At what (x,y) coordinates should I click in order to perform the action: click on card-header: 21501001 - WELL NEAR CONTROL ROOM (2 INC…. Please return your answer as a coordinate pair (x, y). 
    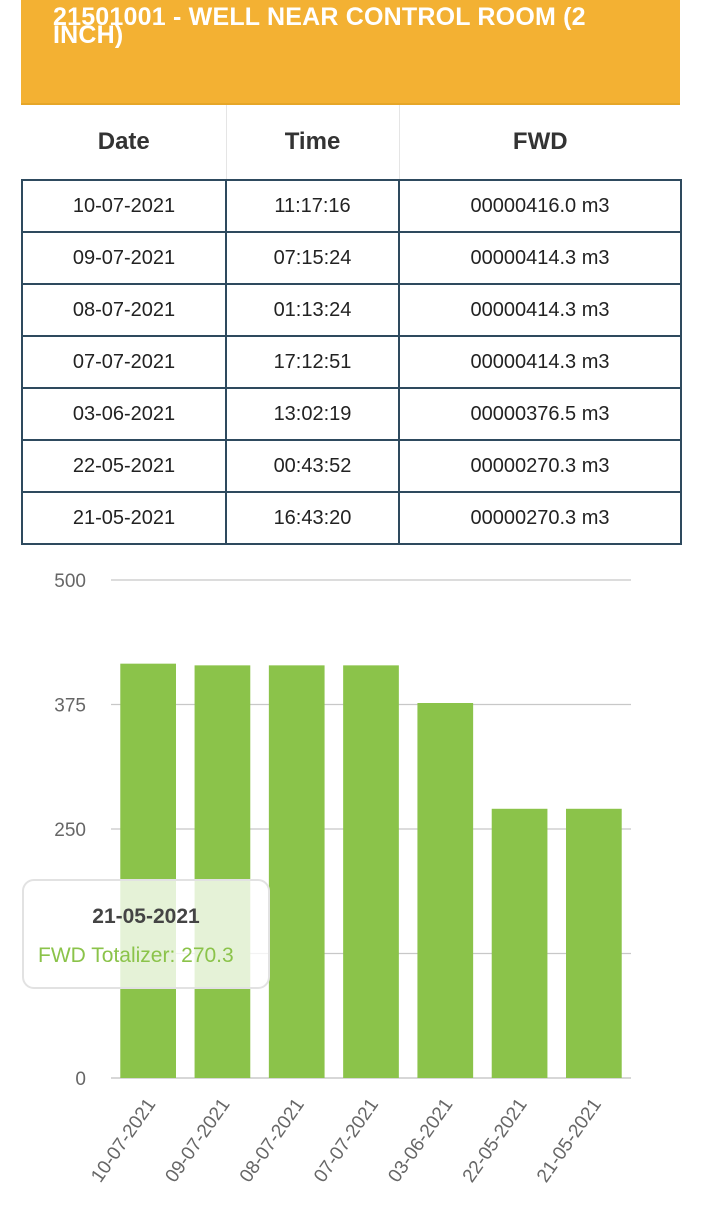
    Looking at the image, I should click on (350, 52).